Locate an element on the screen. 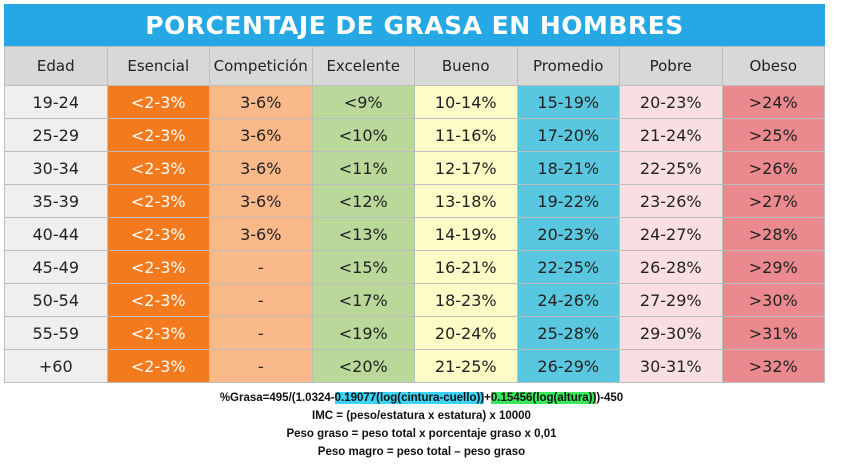 This screenshot has width=843, height=467. cell-pobre: 26-28% is located at coordinates (671, 267).